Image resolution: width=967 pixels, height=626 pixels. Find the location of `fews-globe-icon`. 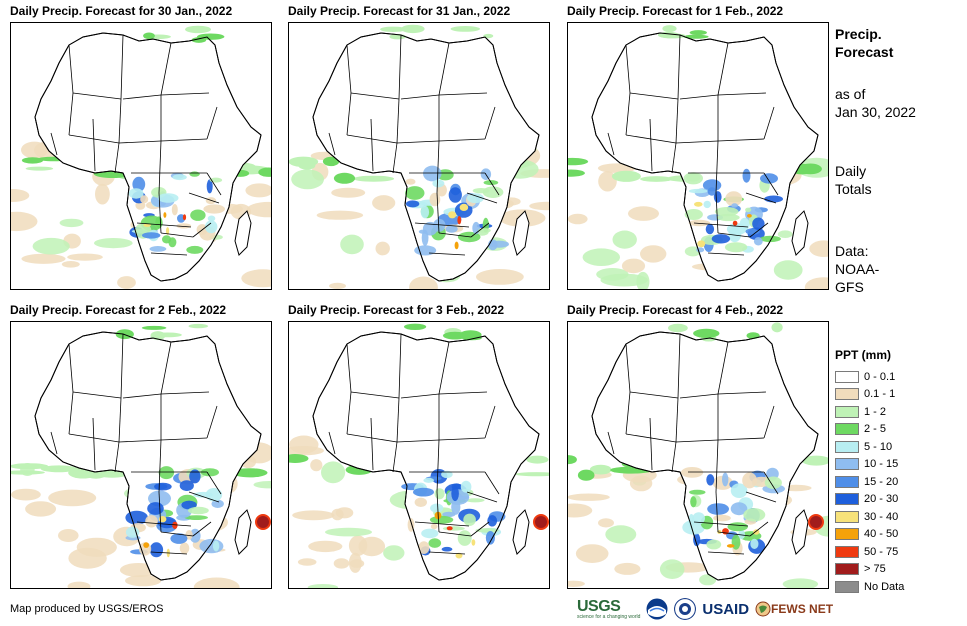

fews-globe-icon is located at coordinates (763, 609).